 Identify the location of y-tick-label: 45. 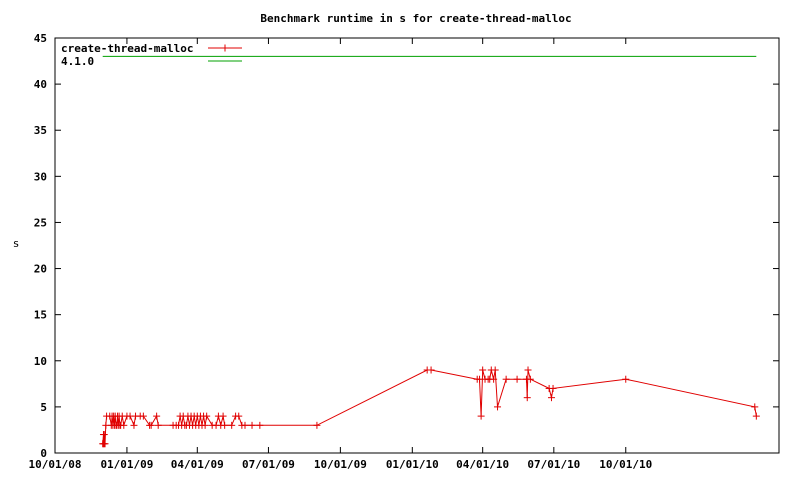
(40, 38).